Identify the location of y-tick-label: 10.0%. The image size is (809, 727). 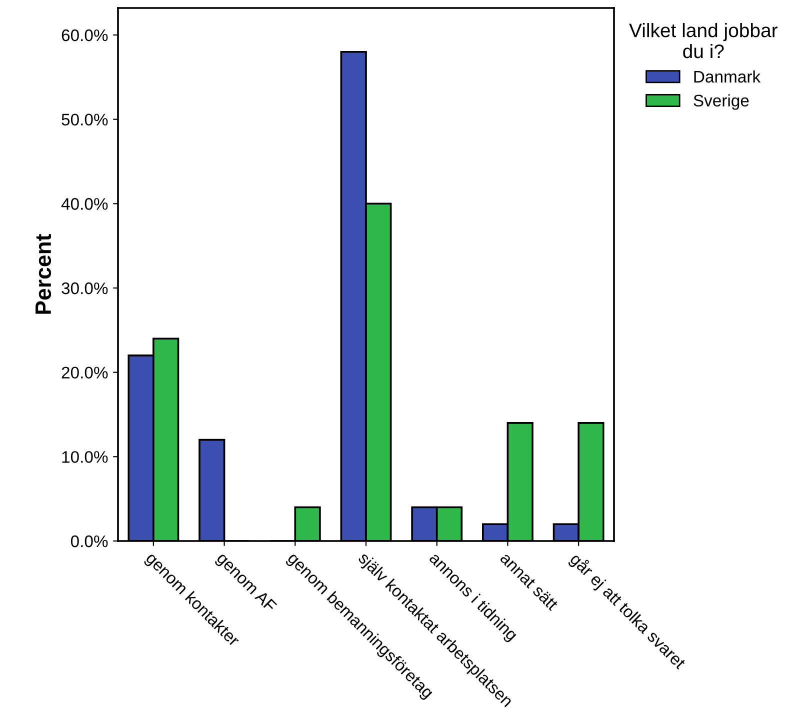
(85, 457).